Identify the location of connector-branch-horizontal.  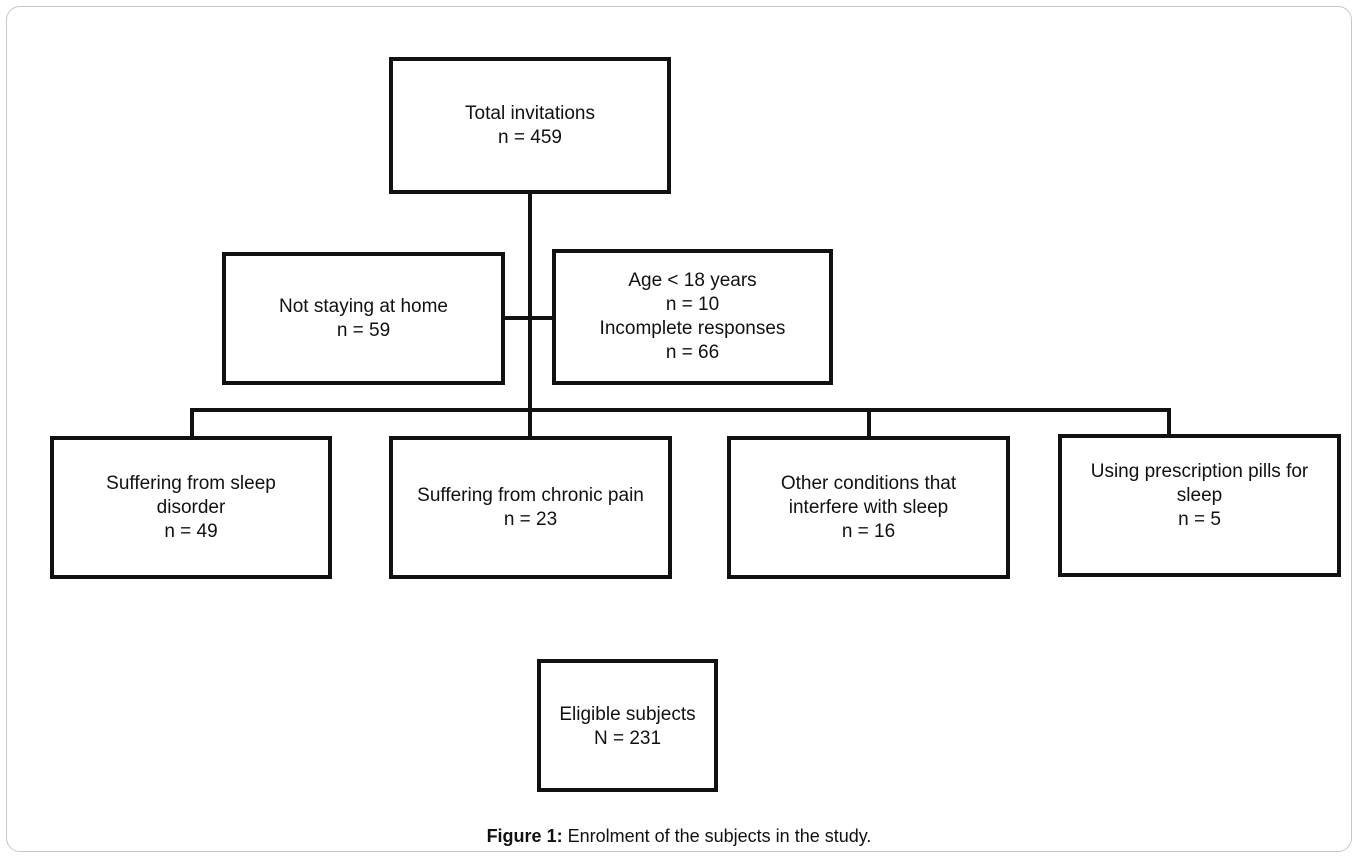
(680, 410).